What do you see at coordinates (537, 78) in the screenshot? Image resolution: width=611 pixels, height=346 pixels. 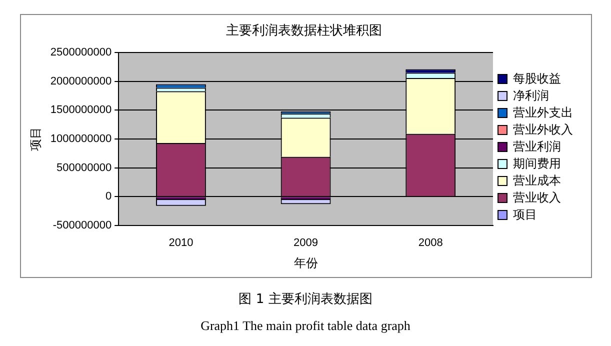 I see `legend-label: 每股收益` at bounding box center [537, 78].